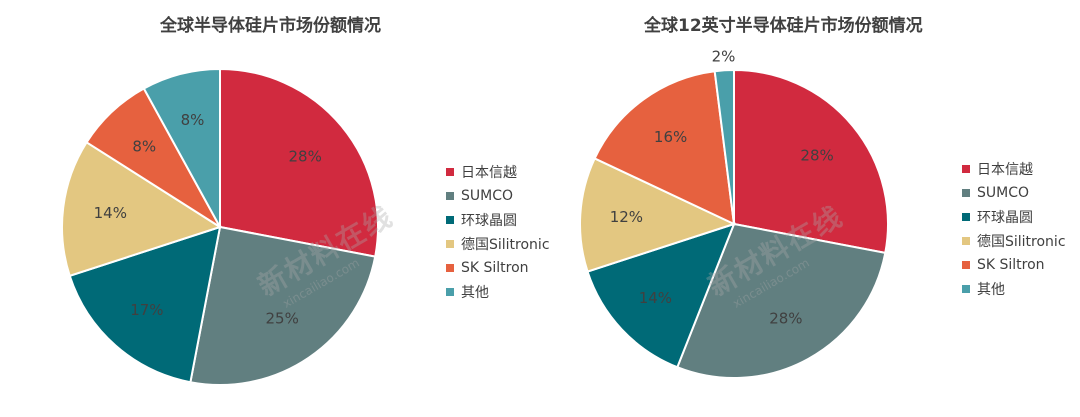 This screenshot has height=417, width=1080. Describe the element at coordinates (724, 56) in the screenshot. I see `slice-data-label: 2%` at that location.